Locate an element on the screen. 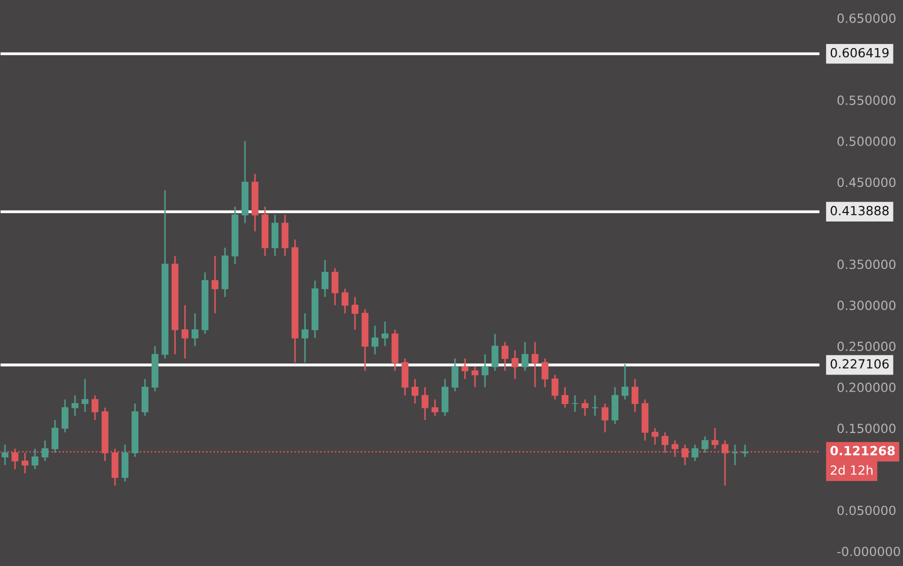 The width and height of the screenshot is (903, 566). ref-line-label: 0.606419 is located at coordinates (859, 53).